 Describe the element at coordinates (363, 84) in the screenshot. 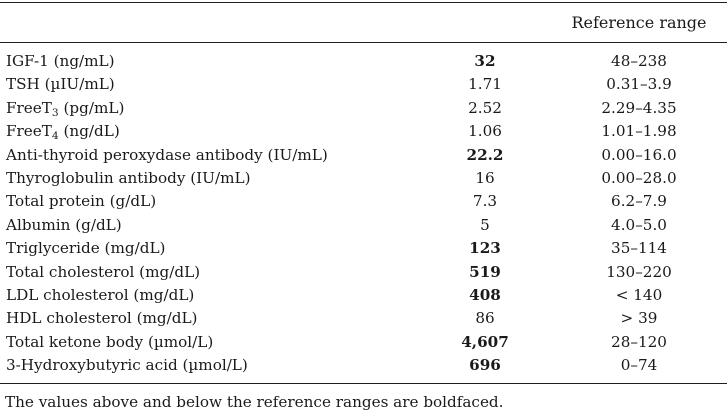

I see `table-row: TSH (µIU/mL) 1.71 0.31–3.9` at that location.